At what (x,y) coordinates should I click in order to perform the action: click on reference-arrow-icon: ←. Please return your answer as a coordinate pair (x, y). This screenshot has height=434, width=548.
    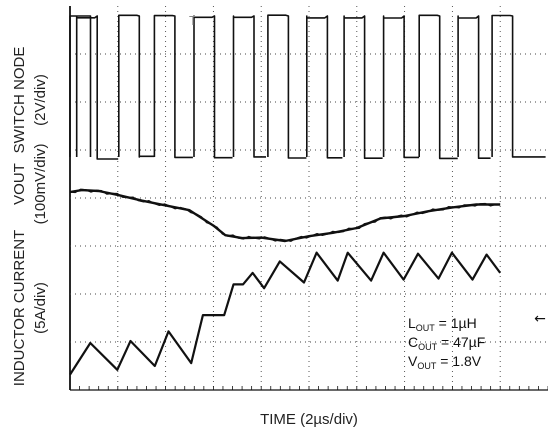
    Looking at the image, I should click on (540, 319).